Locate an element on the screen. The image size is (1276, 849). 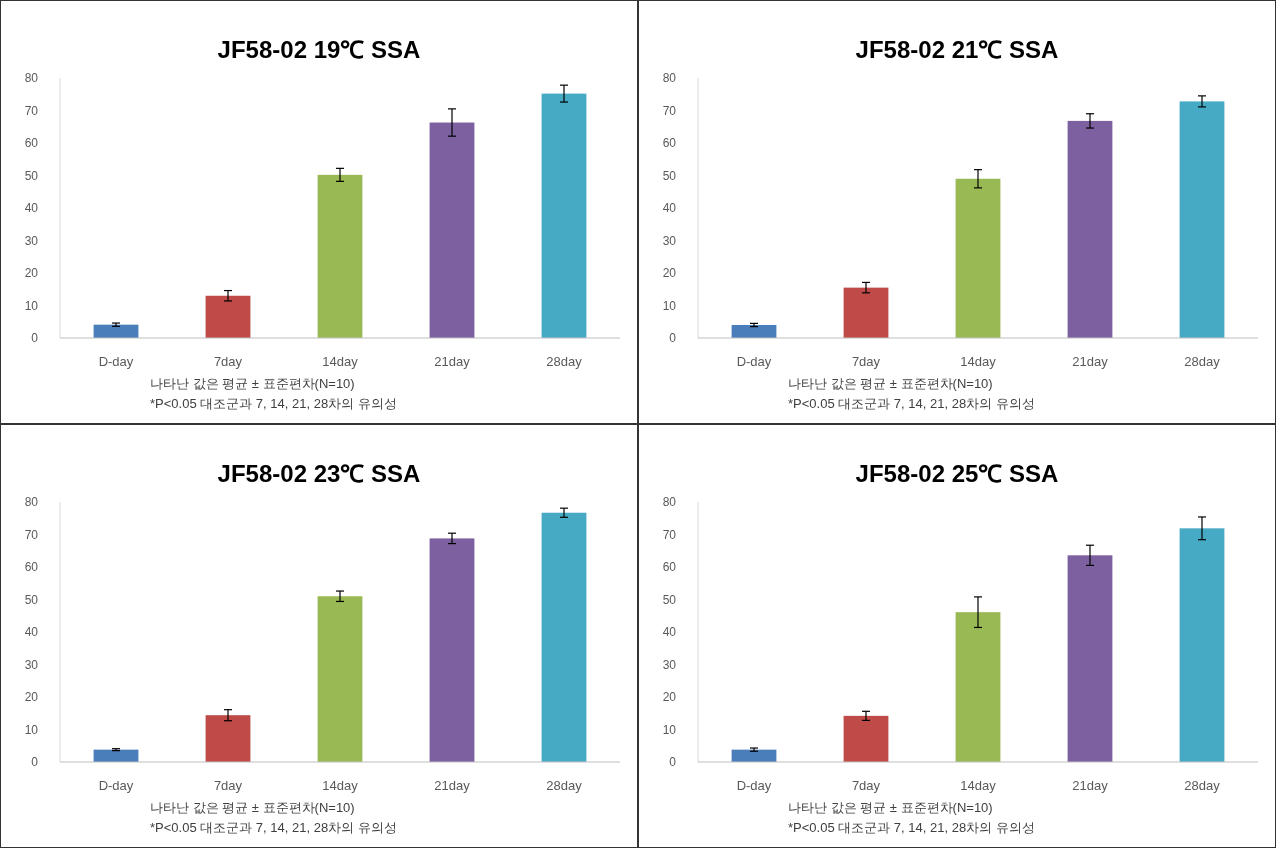
chart-title: JF58-02 23℃ SSA is located at coordinates (319, 473).